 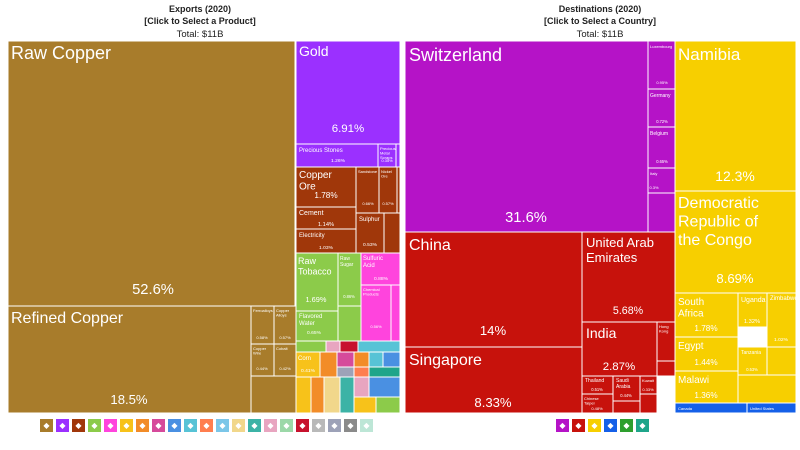 What do you see at coordinates (626, 425) in the screenshot?
I see `south-america-icon: ◆` at bounding box center [626, 425].